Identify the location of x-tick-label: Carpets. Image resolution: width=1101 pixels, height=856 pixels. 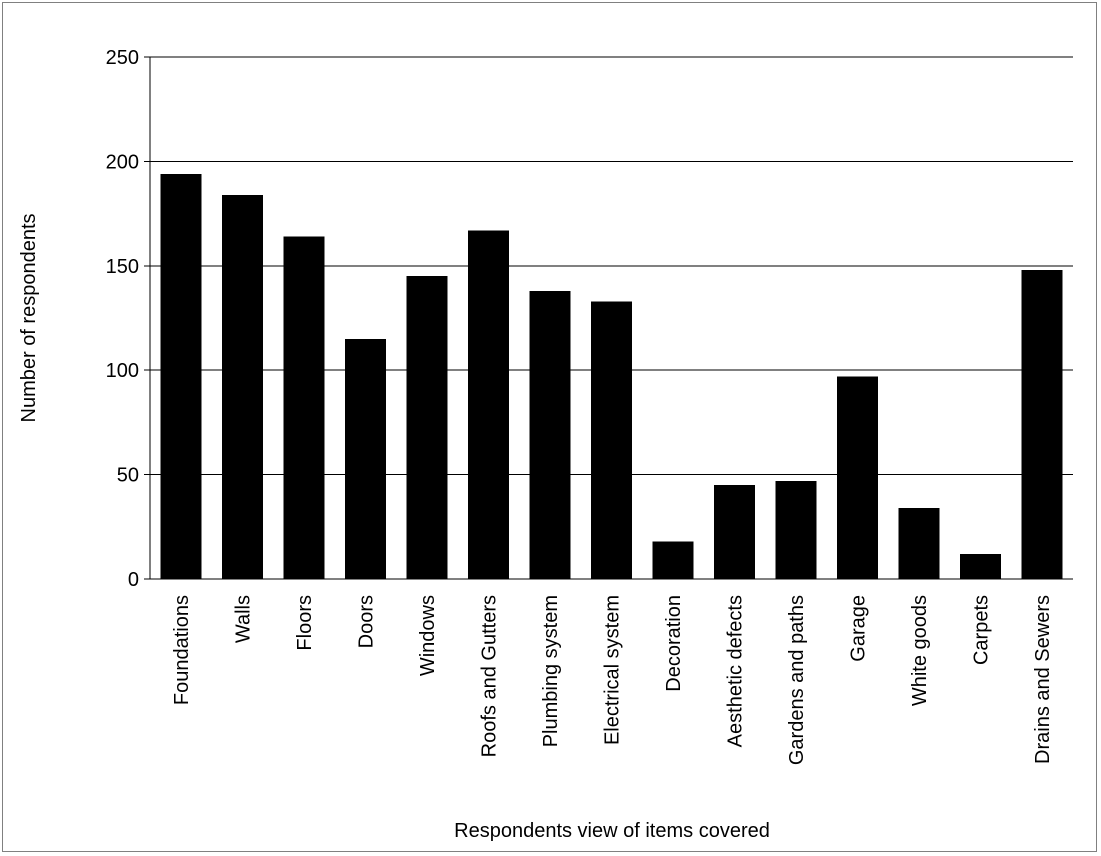
(982, 630).